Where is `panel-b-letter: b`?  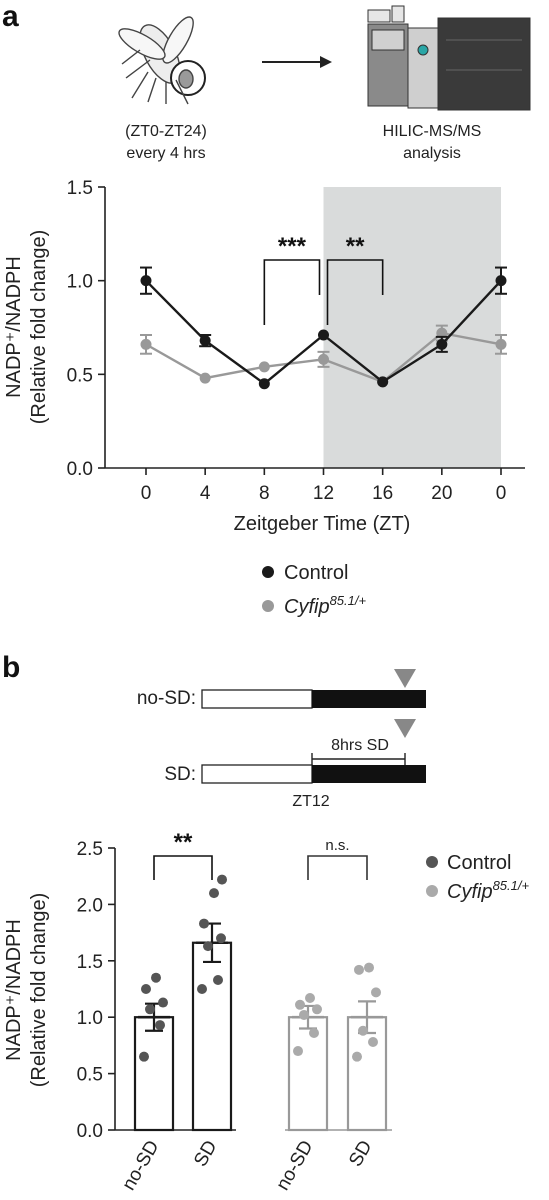 panel-b-letter: b is located at coordinates (11, 667).